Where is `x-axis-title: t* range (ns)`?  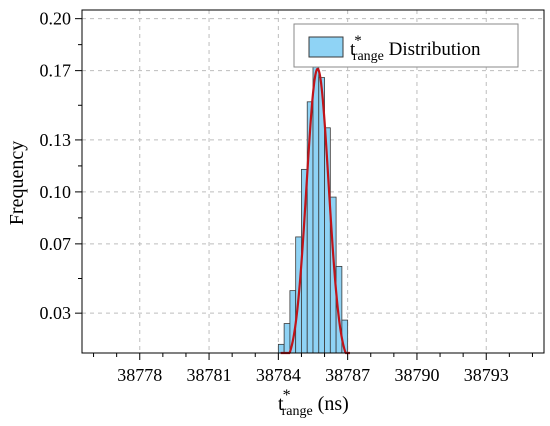 x-axis-title: t* range (ns) is located at coordinates (313, 403).